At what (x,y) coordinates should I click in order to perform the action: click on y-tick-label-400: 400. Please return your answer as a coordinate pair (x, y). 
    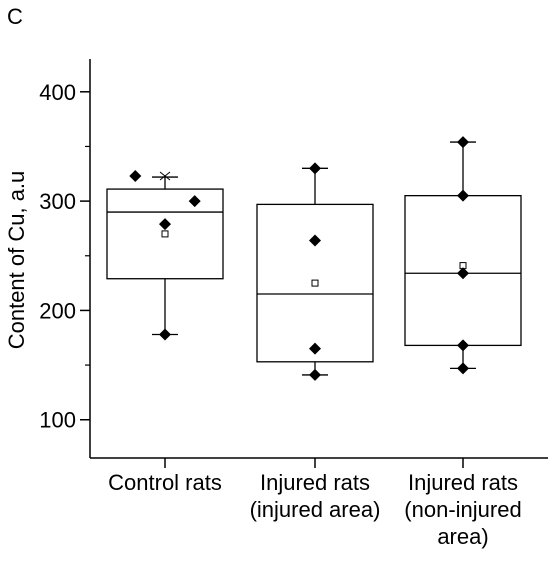
    Looking at the image, I should click on (57, 92).